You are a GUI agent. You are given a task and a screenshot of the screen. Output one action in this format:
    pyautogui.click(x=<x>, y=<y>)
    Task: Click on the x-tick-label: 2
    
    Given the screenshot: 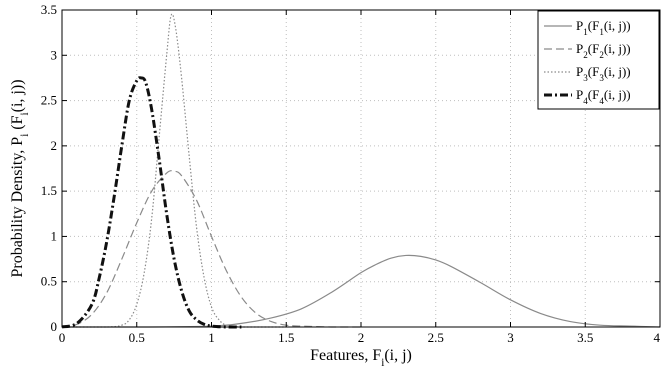 What is the action you would take?
    pyautogui.click(x=361, y=337)
    